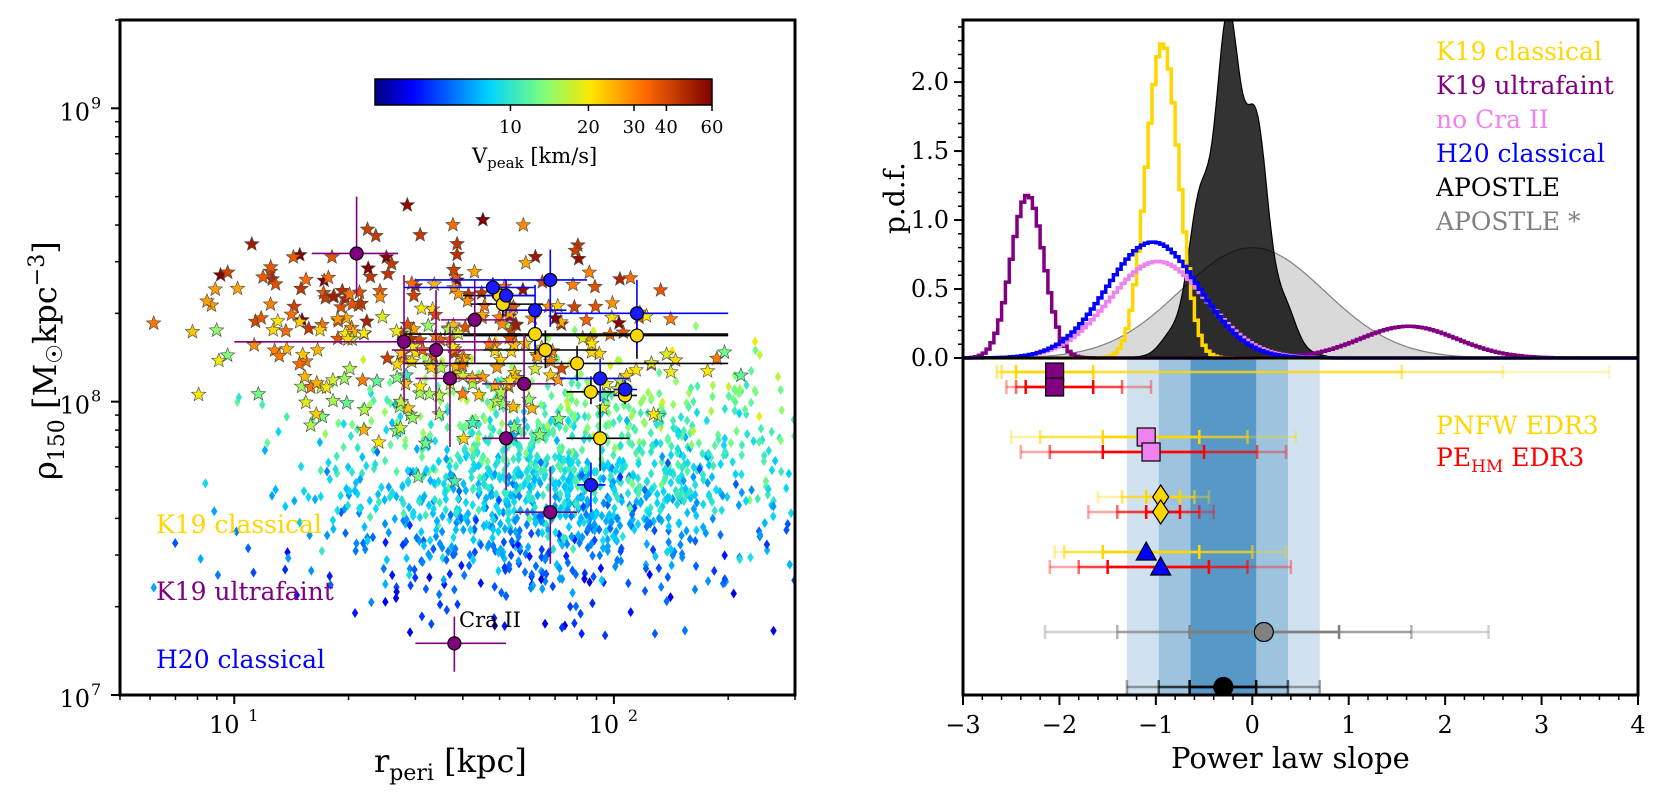 This screenshot has height=797, width=1662. What do you see at coordinates (1223, 526) in the screenshot?
I see `interval-band` at bounding box center [1223, 526].